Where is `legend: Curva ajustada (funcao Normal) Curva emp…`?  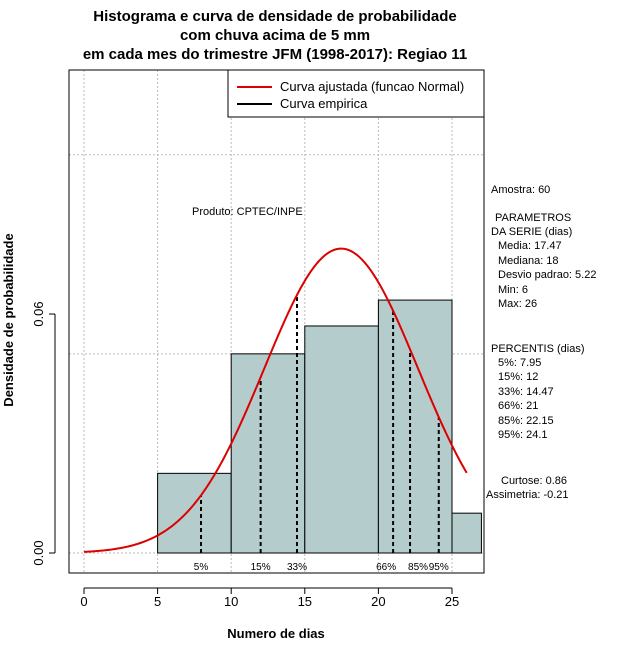
legend: Curva ajustada (funcao Normal) Curva emp… is located at coordinates (356, 93).